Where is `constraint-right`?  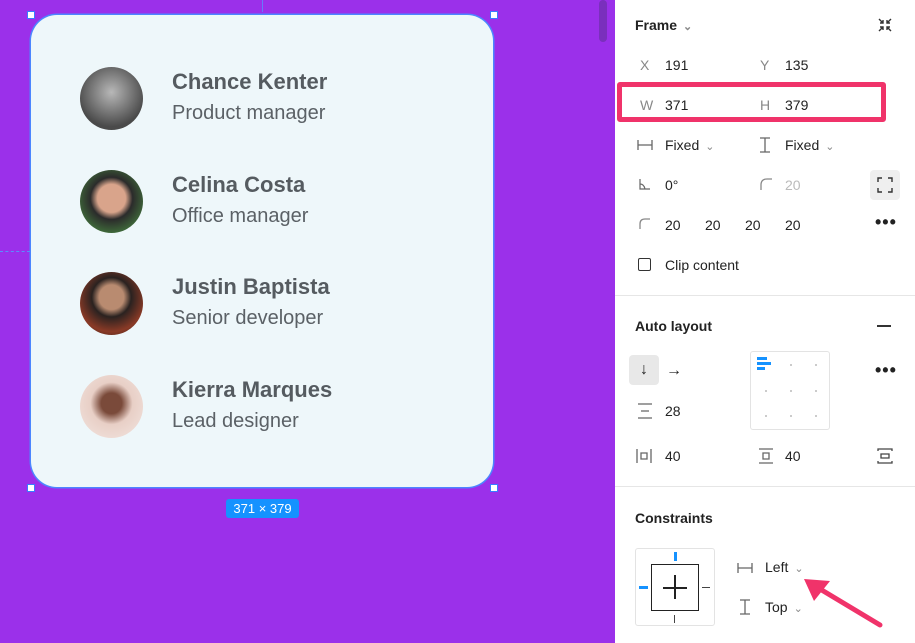 constraint-right is located at coordinates (706, 587).